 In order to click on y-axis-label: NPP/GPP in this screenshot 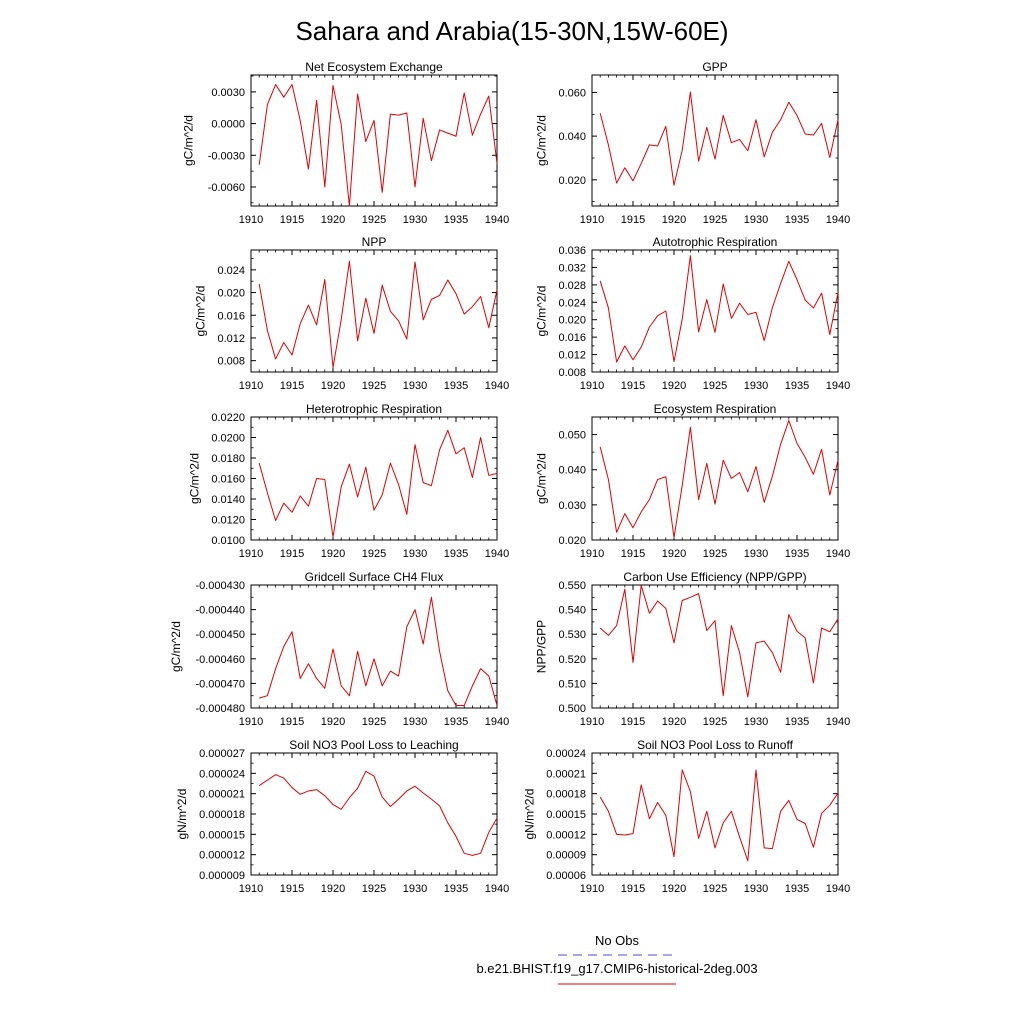, I will do `click(542, 646)`.